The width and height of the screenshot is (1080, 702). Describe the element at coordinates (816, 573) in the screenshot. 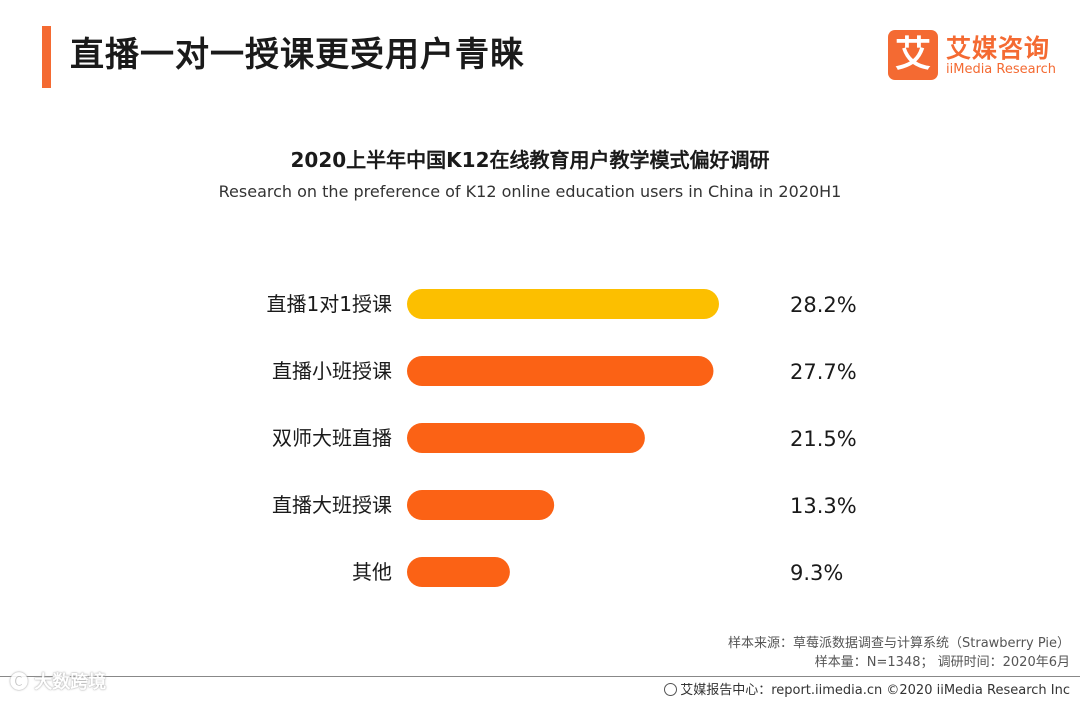

I see `value-label: 9.3%` at that location.